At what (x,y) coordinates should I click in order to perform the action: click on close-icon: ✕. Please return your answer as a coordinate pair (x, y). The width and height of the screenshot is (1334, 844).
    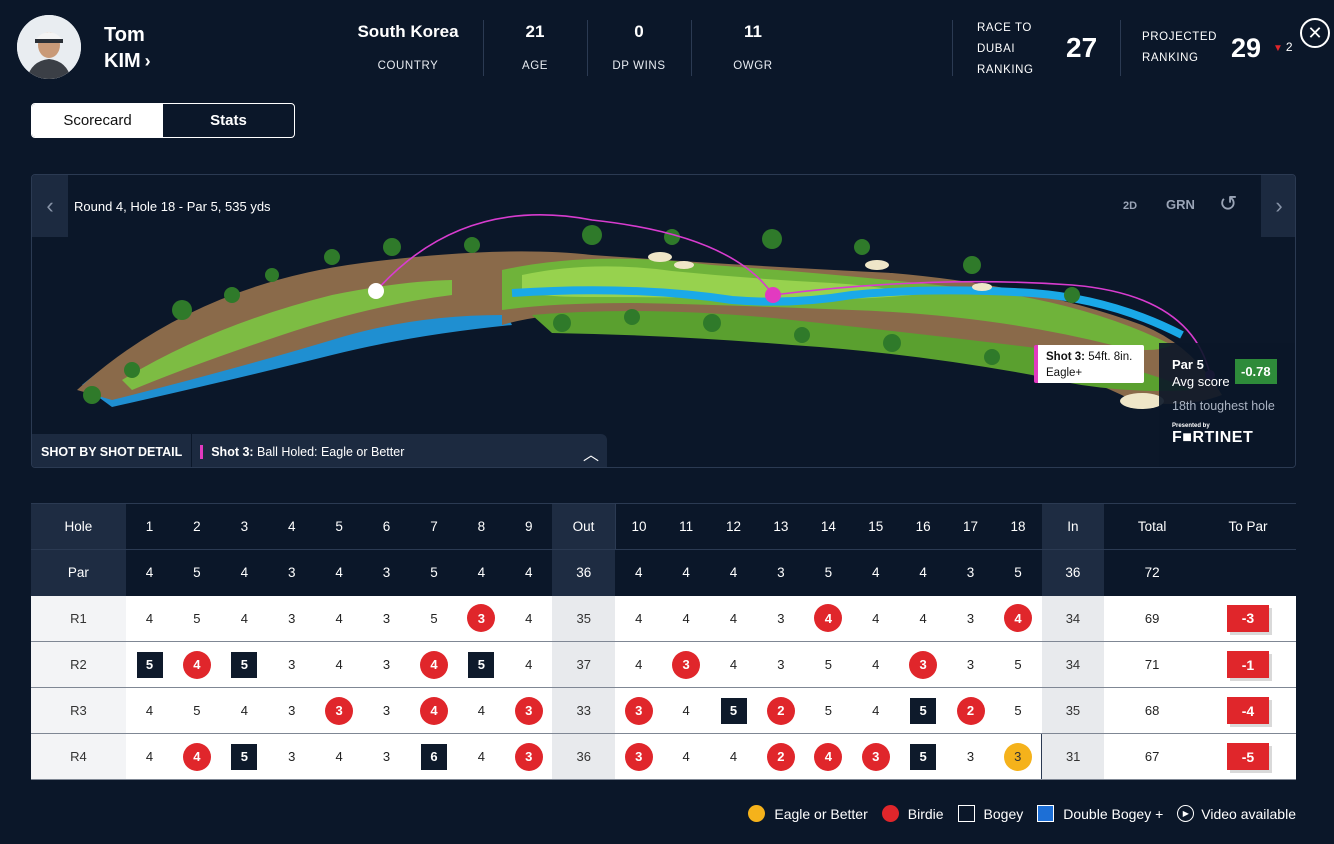
    Looking at the image, I should click on (1315, 32).